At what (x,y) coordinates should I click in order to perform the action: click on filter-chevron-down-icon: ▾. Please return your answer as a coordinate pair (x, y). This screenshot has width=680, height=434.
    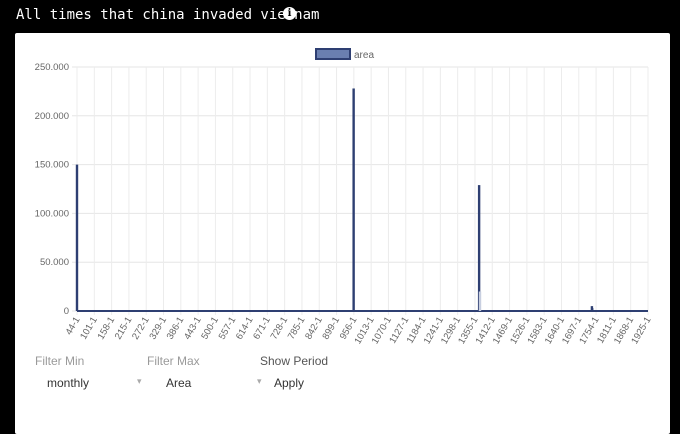
    Looking at the image, I should click on (259, 382).